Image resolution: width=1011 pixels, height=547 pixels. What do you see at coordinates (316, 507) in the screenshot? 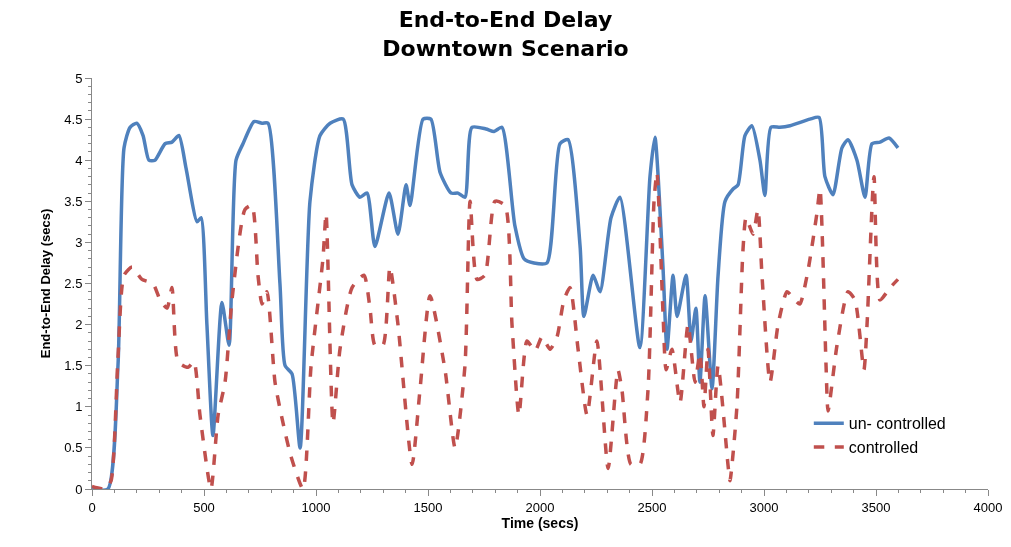
I see `x-tick-label: 1000` at bounding box center [316, 507].